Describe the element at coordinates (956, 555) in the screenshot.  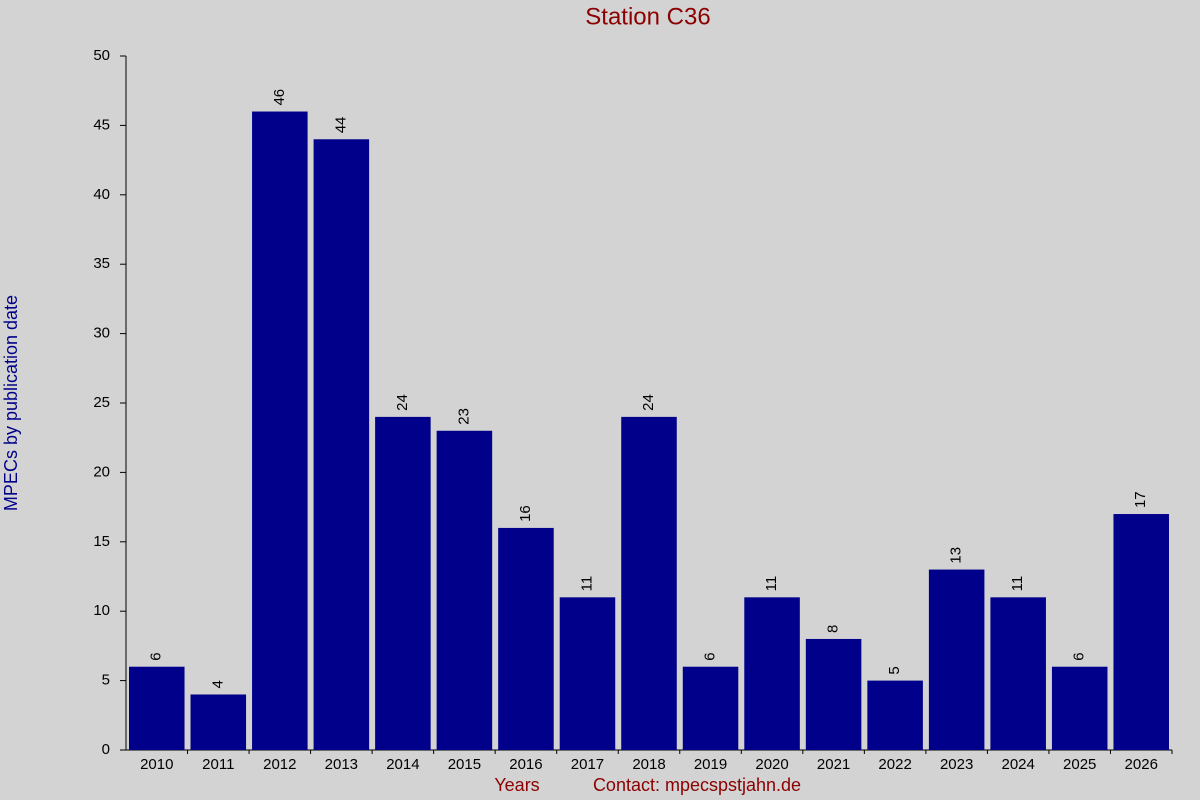
I see `data-label: 13` at that location.